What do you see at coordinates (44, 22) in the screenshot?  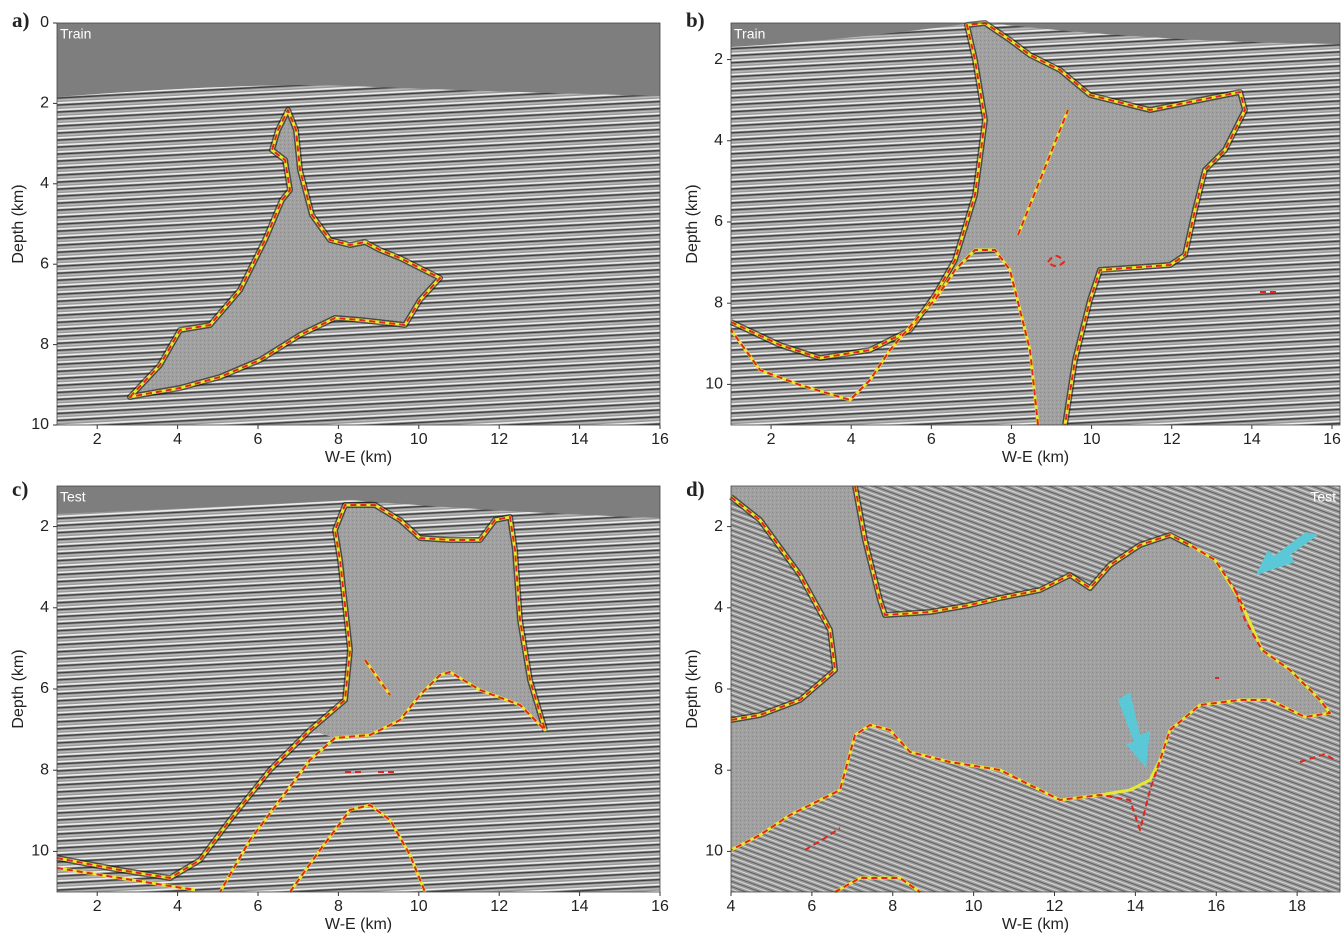 I see `y-tick-label: 0` at bounding box center [44, 22].